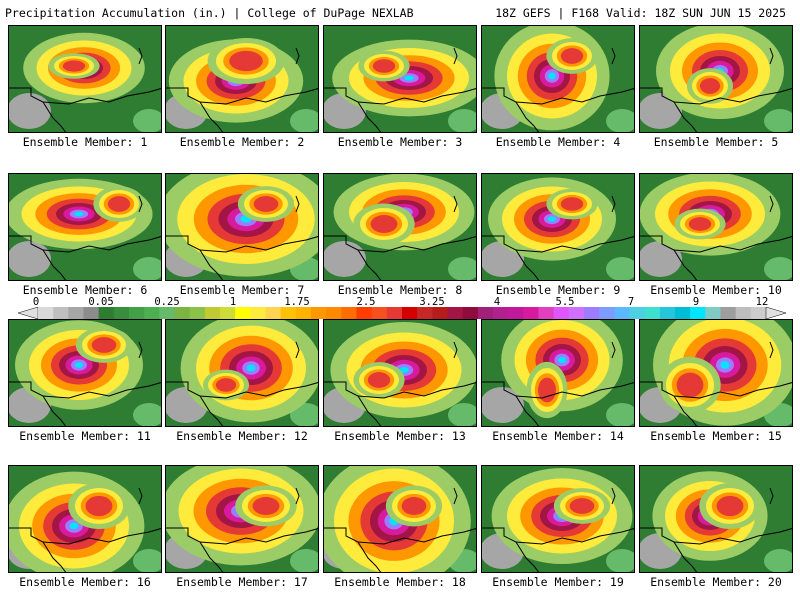 The image size is (800, 600). I want to click on member-caption: Ensemble Member: 8, so click(400, 290).